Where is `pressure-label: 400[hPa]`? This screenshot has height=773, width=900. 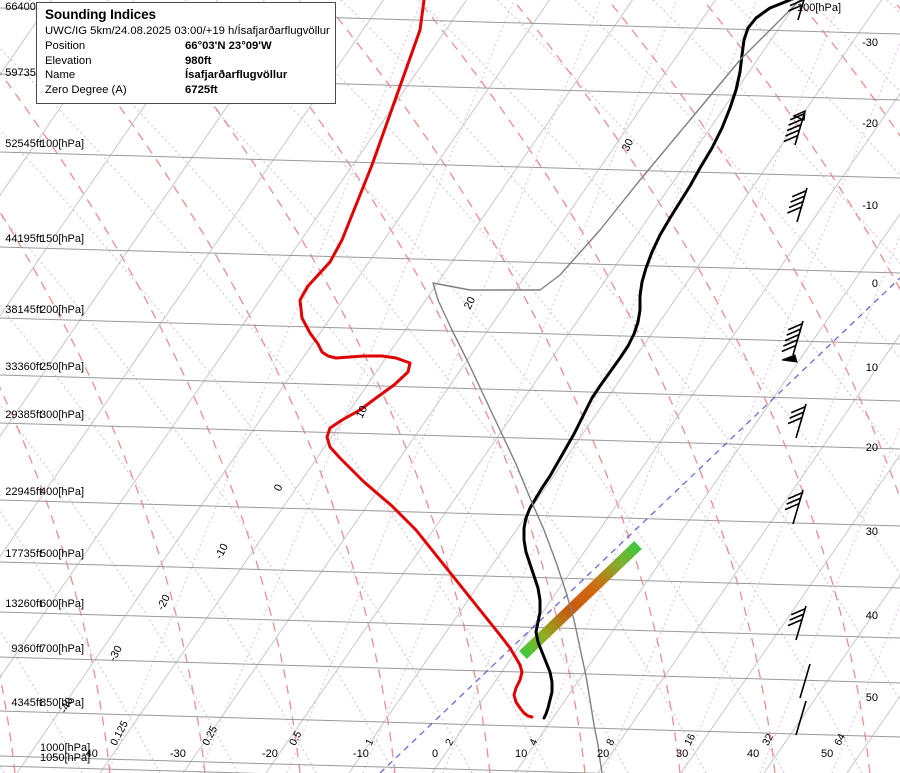
pressure-label: 400[hPa] is located at coordinates (62, 492).